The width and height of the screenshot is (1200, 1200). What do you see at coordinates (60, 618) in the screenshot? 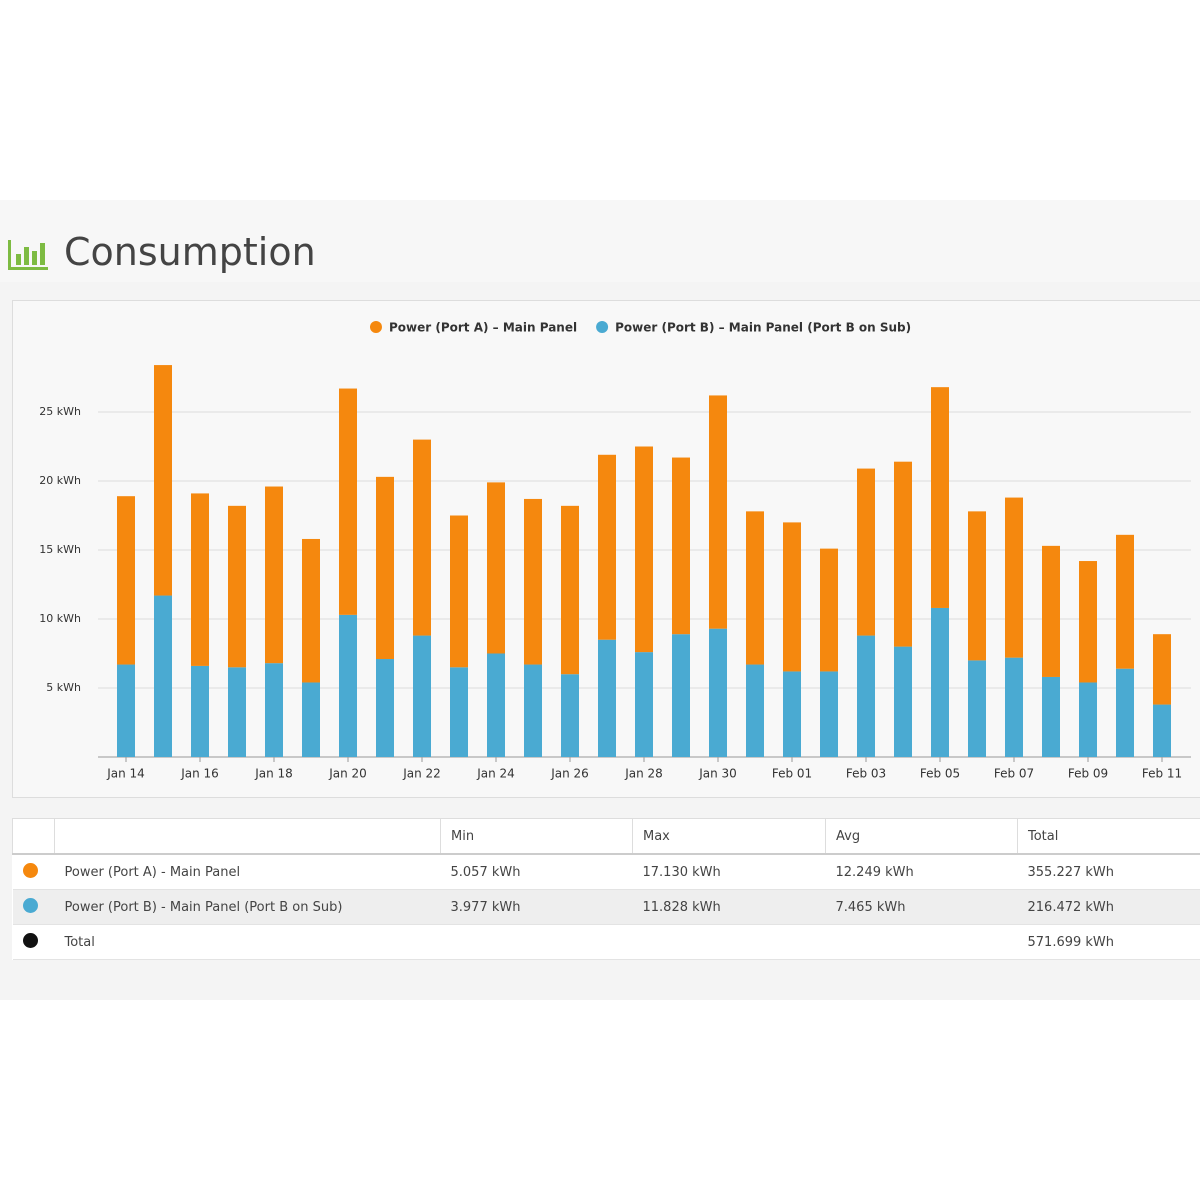
I see `y-tick-label: 10 kWh` at bounding box center [60, 618].